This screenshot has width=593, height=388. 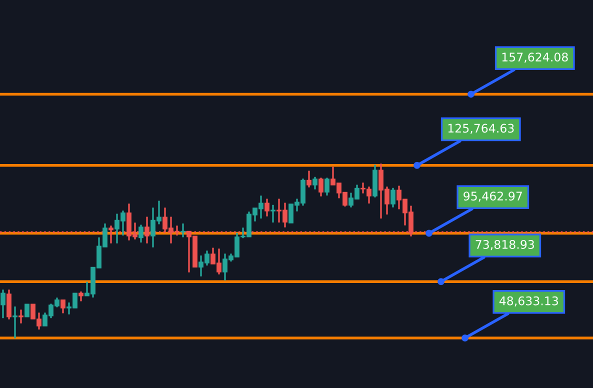 What do you see at coordinates (505, 245) in the screenshot?
I see `text: 73,818.93` at bounding box center [505, 245].